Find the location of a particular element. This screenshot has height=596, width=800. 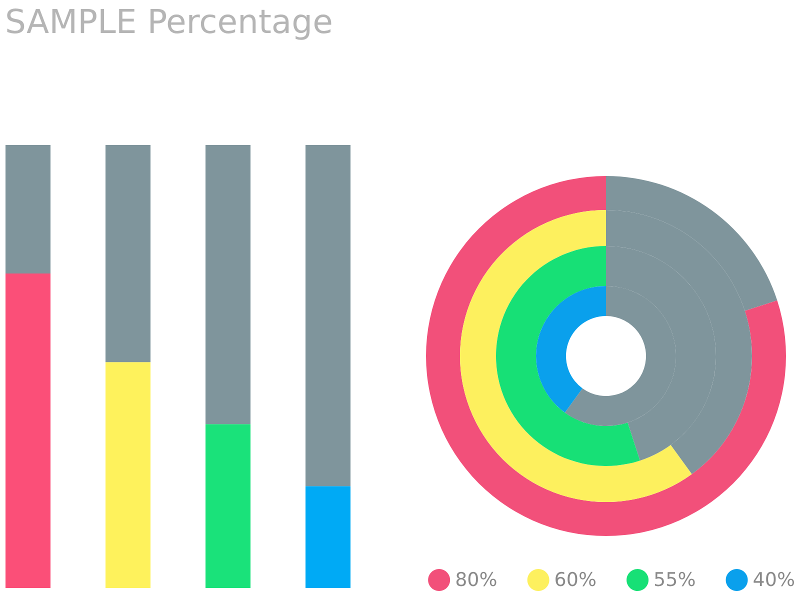

legend-label: 40% is located at coordinates (774, 580).